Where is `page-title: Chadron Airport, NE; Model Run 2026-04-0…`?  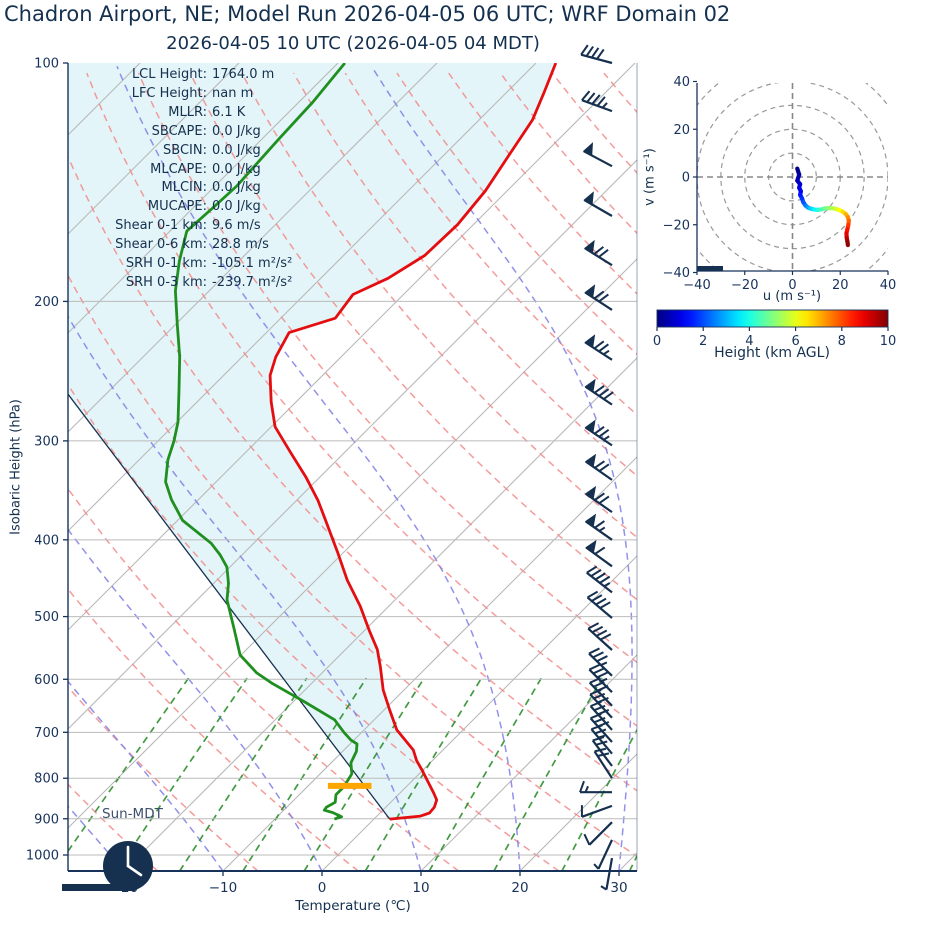 page-title: Chadron Airport, NE; Model Run 2026-04-0… is located at coordinates (367, 14).